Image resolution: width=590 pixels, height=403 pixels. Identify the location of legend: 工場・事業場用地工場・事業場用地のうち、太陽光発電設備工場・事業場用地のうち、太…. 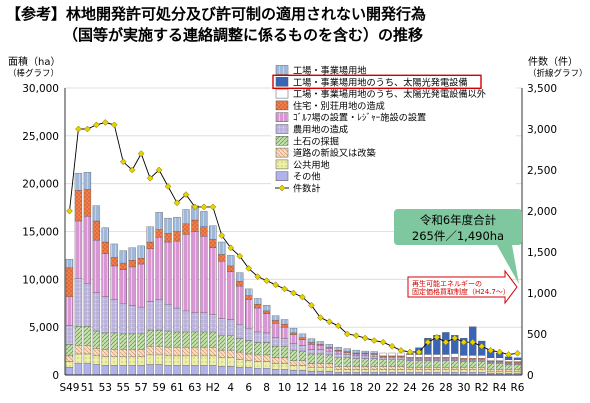
(393, 130).